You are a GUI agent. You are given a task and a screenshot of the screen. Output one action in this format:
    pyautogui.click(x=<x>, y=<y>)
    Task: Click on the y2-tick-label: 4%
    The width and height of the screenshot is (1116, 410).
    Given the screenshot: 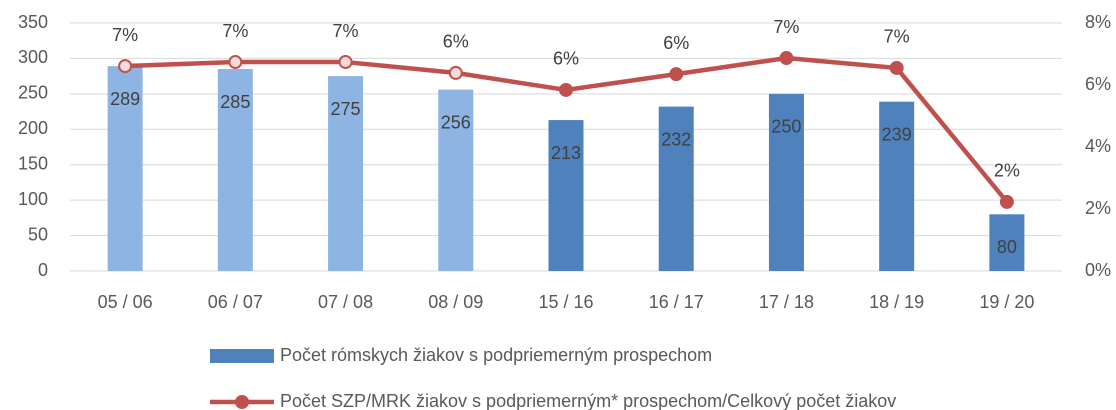 What is the action you would take?
    pyautogui.click(x=1098, y=146)
    